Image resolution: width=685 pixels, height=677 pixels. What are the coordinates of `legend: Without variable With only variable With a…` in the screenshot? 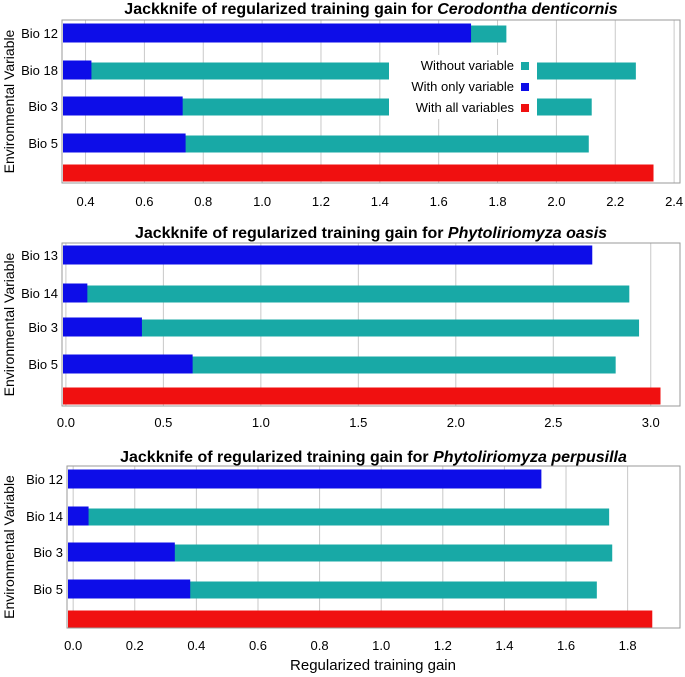 It's located at (463, 87).